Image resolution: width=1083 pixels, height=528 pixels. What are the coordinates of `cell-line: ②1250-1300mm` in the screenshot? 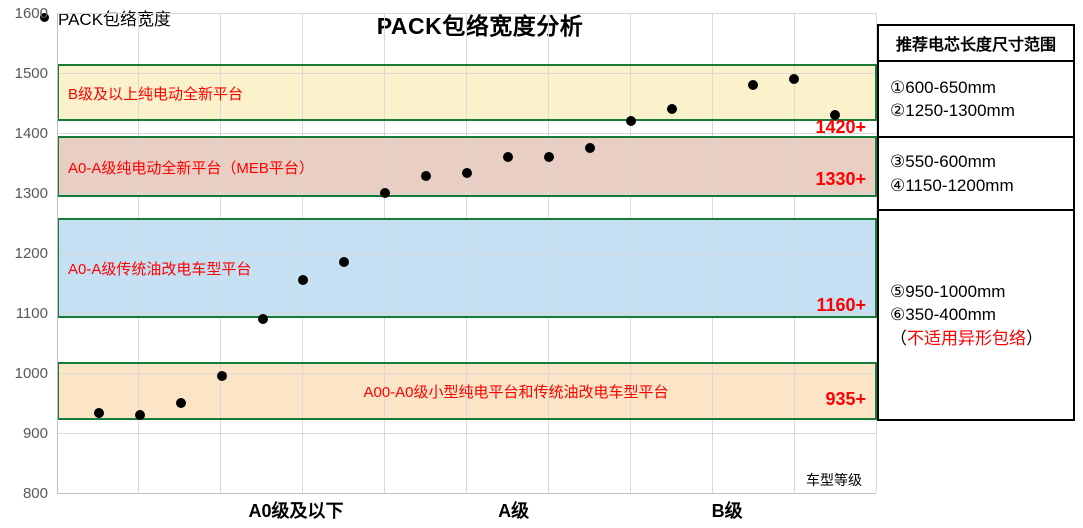 It's located at (952, 110).